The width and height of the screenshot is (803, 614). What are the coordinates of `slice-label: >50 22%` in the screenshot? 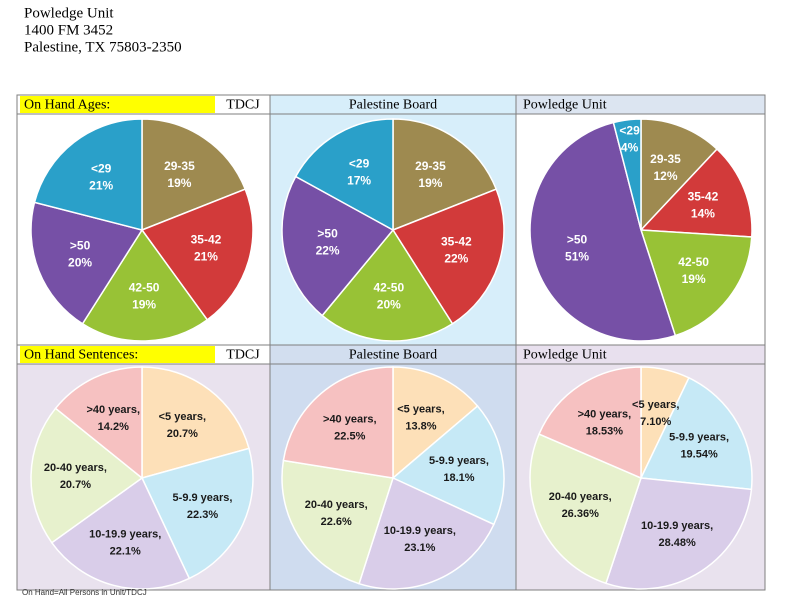 It's located at (328, 242).